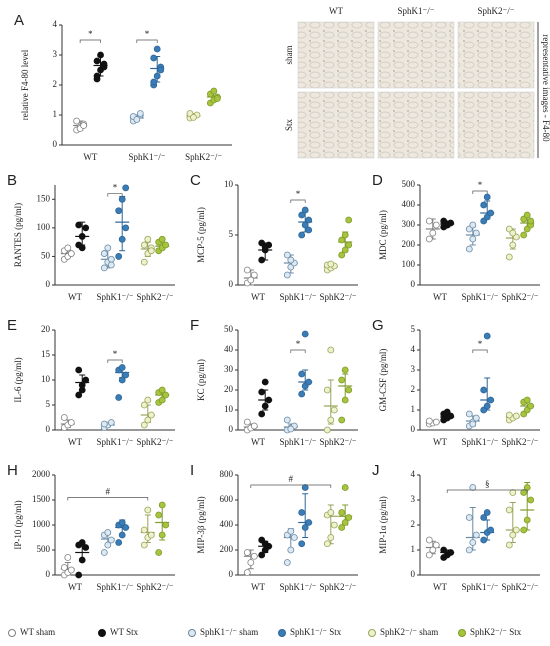 The image size is (550, 646). Describe the element at coordinates (409, 244) in the screenshot. I see `y-tick-label: 200` at that location.